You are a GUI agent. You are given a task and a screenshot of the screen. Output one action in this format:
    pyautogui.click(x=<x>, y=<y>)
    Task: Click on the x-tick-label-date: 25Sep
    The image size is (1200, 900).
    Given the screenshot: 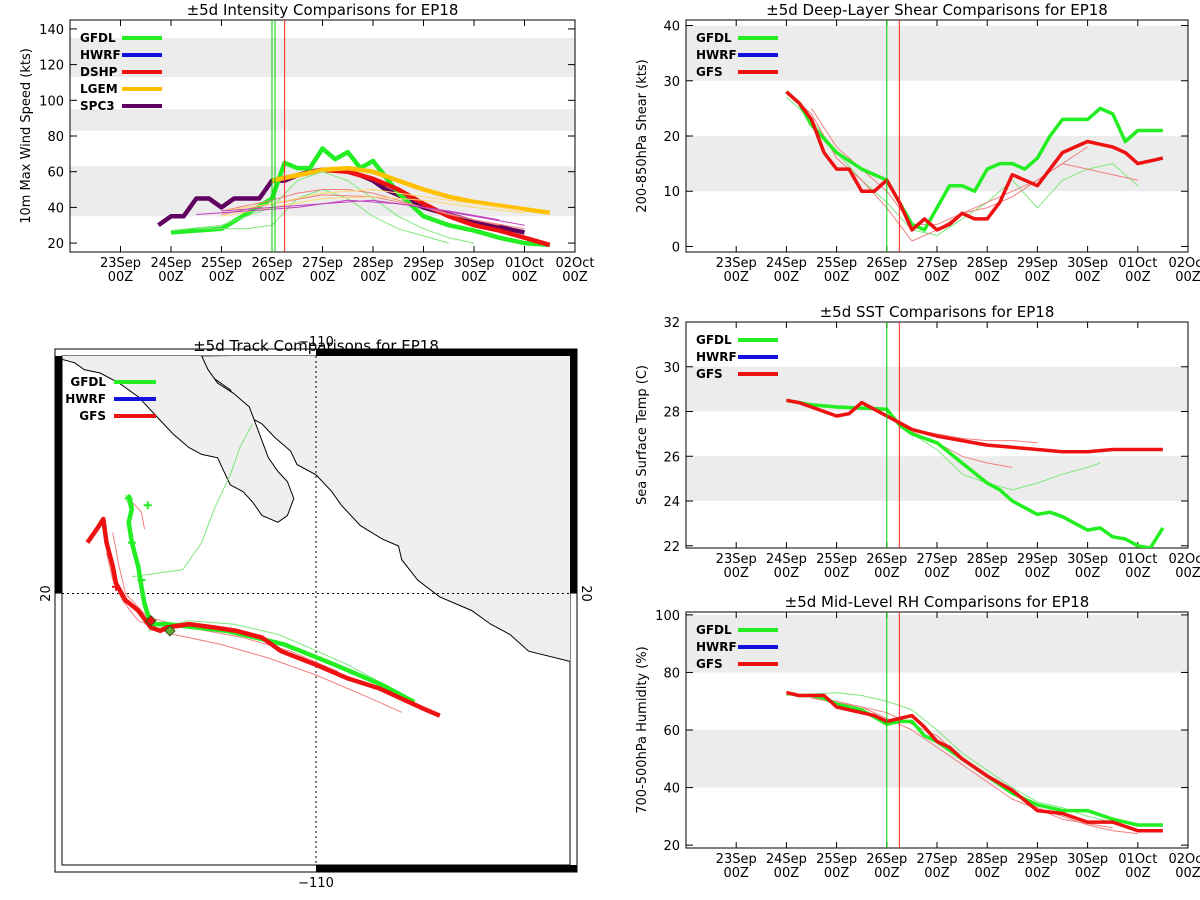 What is the action you would take?
    pyautogui.click(x=836, y=859)
    